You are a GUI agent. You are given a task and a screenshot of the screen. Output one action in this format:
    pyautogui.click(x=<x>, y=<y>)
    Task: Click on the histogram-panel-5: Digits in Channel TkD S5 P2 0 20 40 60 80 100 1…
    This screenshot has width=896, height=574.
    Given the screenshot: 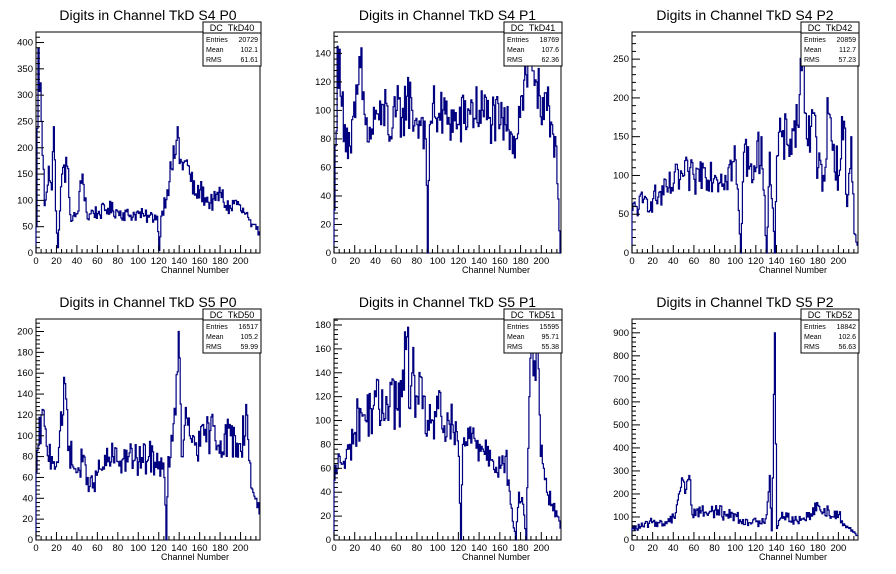 What is the action you would take?
    pyautogui.click(x=736, y=428)
    